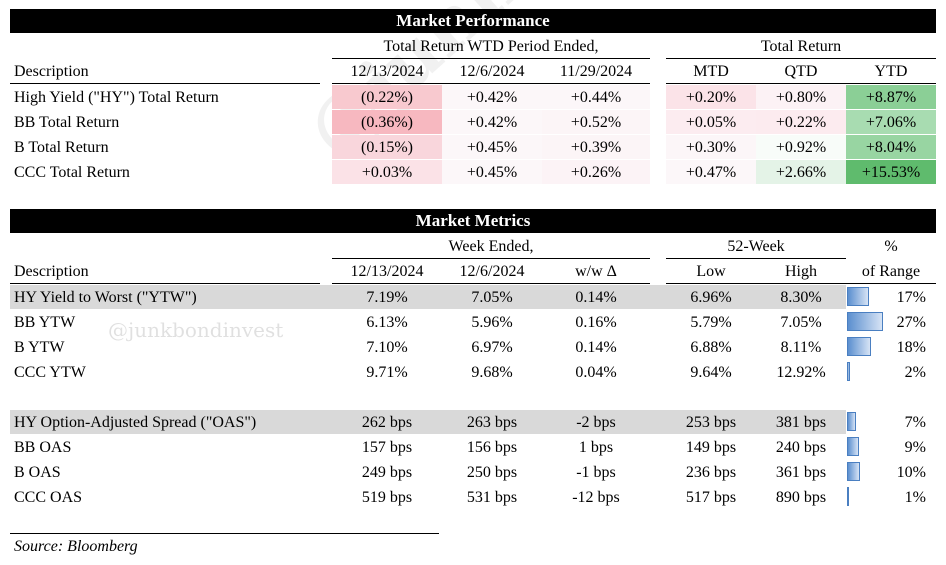 This screenshot has width=946, height=565. What do you see at coordinates (492, 472) in the screenshot?
I see `table-cell: 250 bps` at bounding box center [492, 472].